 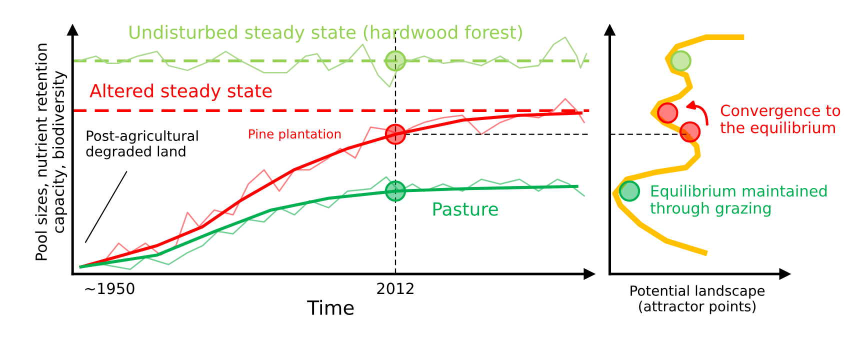 I want to click on text: Convergence to the equilibrium, so click(x=780, y=120).